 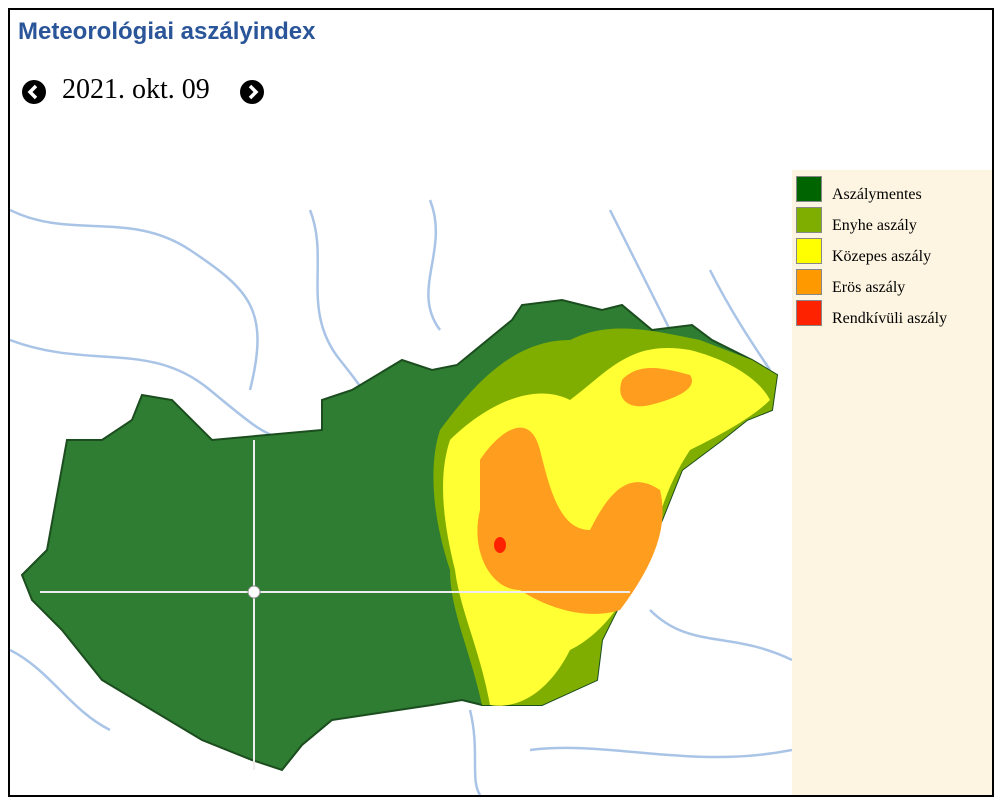 What do you see at coordinates (500, 545) in the screenshot?
I see `extreme-drought` at bounding box center [500, 545].